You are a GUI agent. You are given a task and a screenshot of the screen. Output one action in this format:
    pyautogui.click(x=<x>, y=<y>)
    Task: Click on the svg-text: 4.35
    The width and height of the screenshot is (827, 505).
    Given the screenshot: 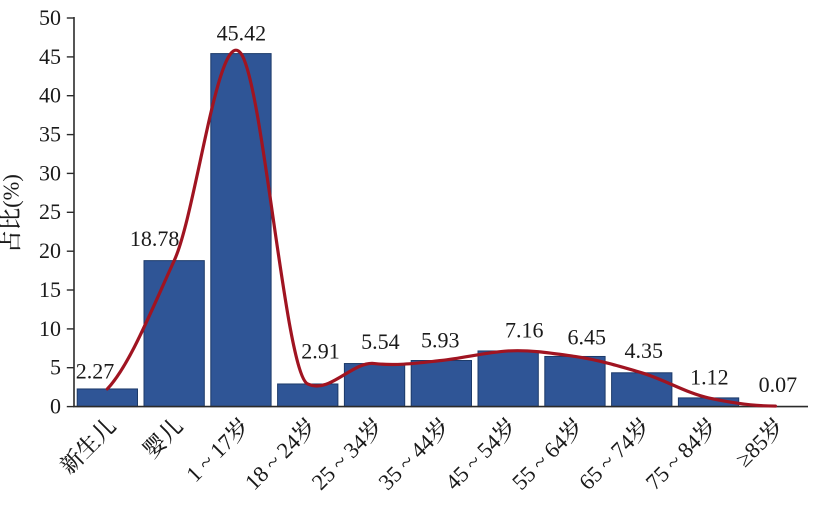 What is the action you would take?
    pyautogui.click(x=644, y=350)
    